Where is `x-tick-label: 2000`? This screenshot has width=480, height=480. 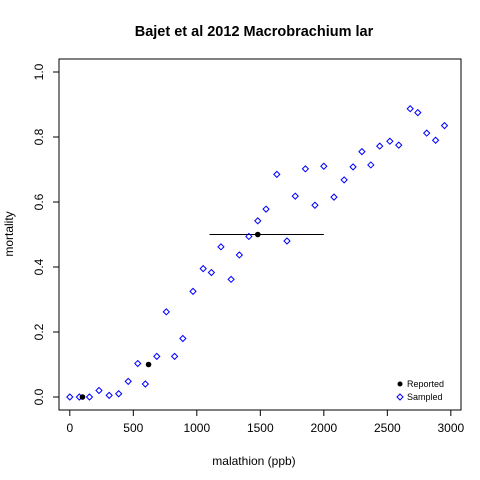 x-tick-label: 2000 is located at coordinates (323, 428).